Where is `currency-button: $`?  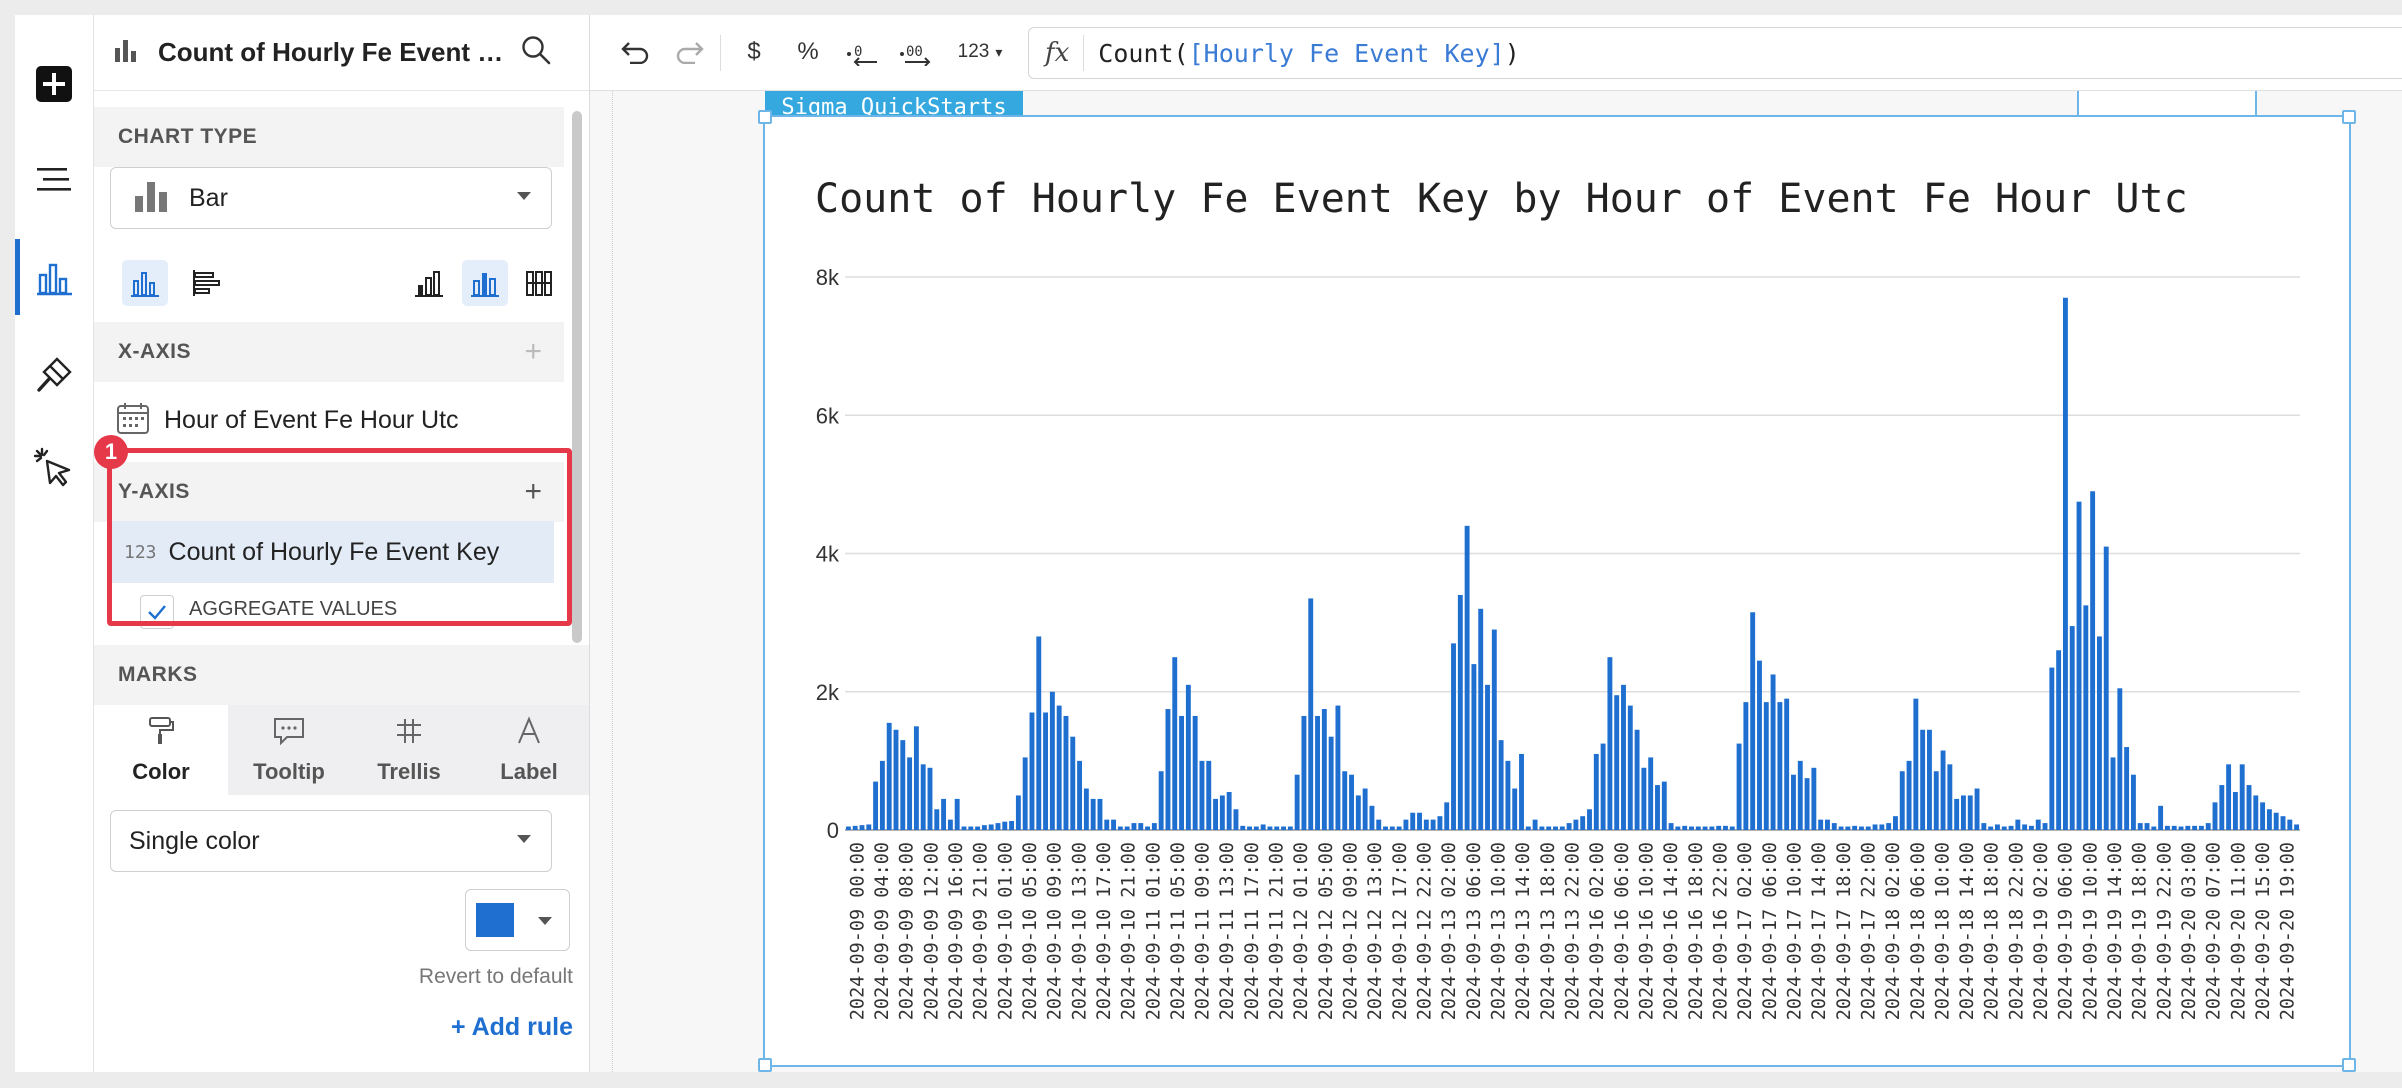
currency-button: $ is located at coordinates (754, 51).